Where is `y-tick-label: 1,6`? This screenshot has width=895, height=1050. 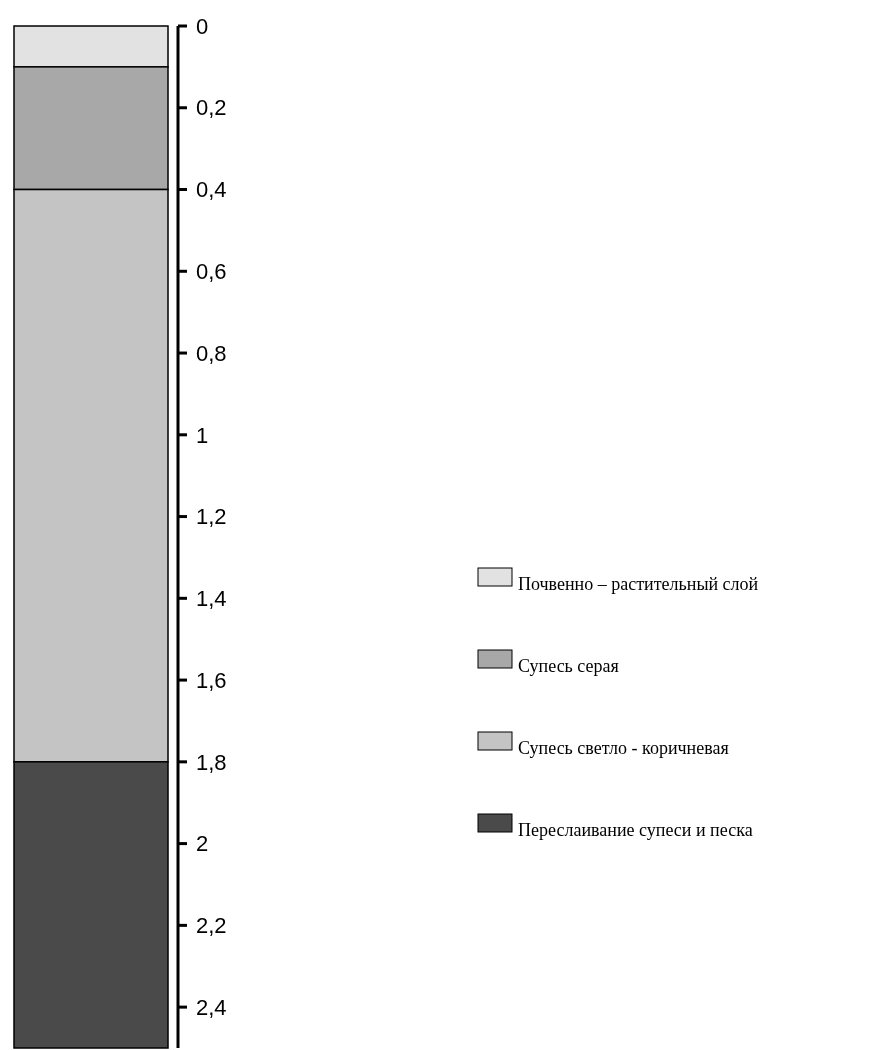 y-tick-label: 1,6 is located at coordinates (211, 680).